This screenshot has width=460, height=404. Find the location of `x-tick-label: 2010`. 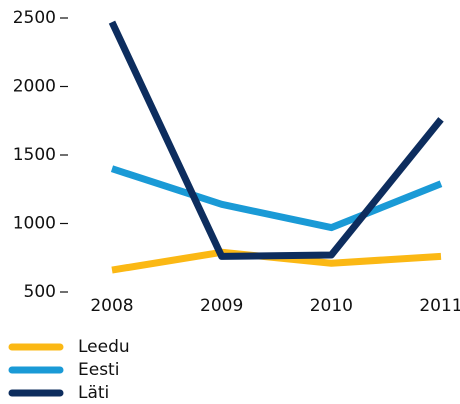

x-tick-label: 2010 is located at coordinates (331, 306).